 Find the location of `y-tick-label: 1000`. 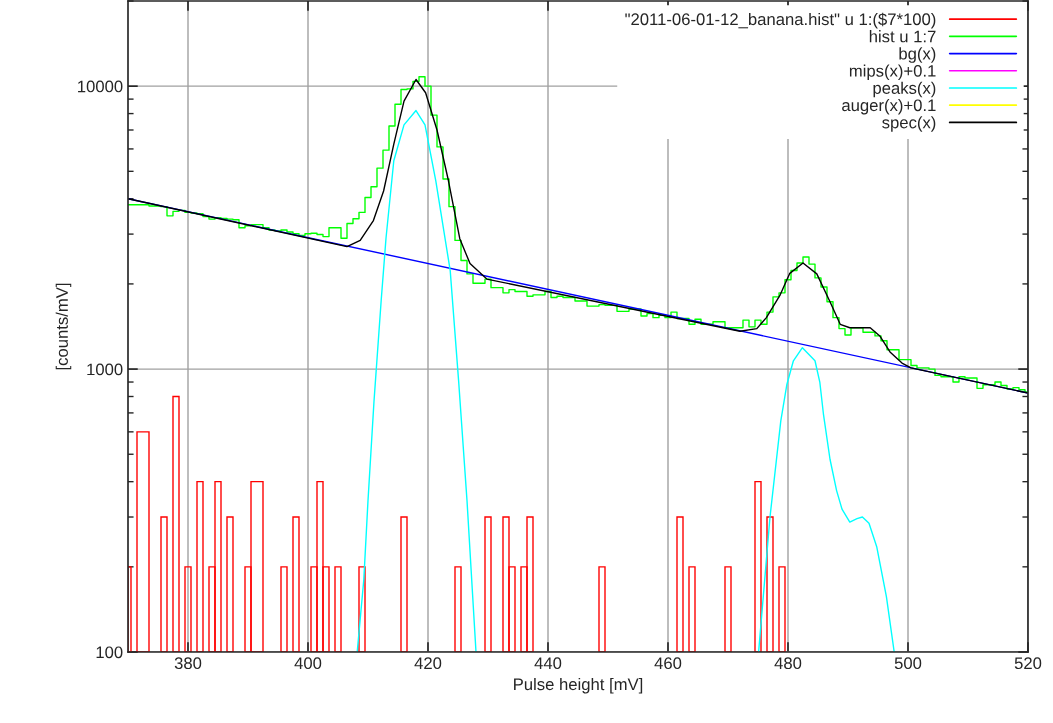

y-tick-label: 1000 is located at coordinates (105, 369).